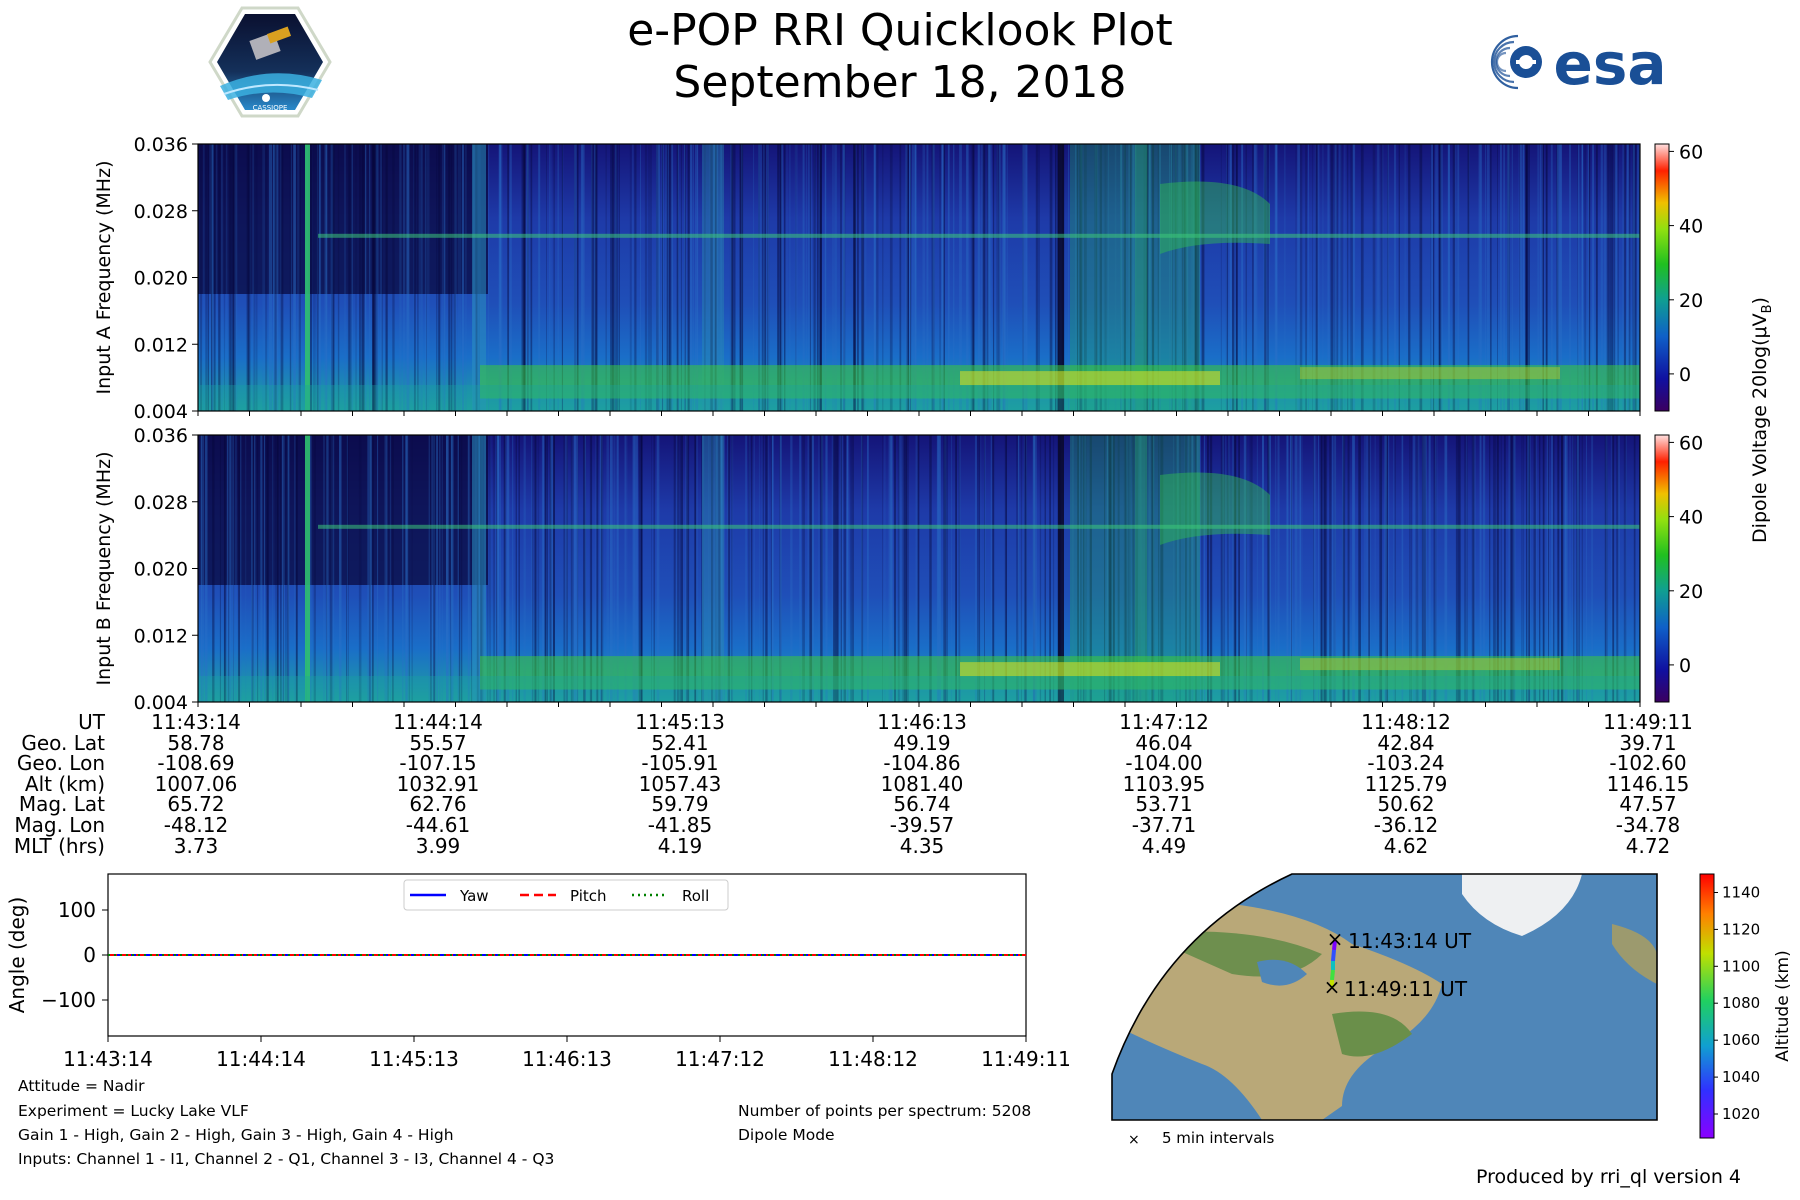  Describe the element at coordinates (1634, 954) in the screenshot. I see `europe-land` at that location.